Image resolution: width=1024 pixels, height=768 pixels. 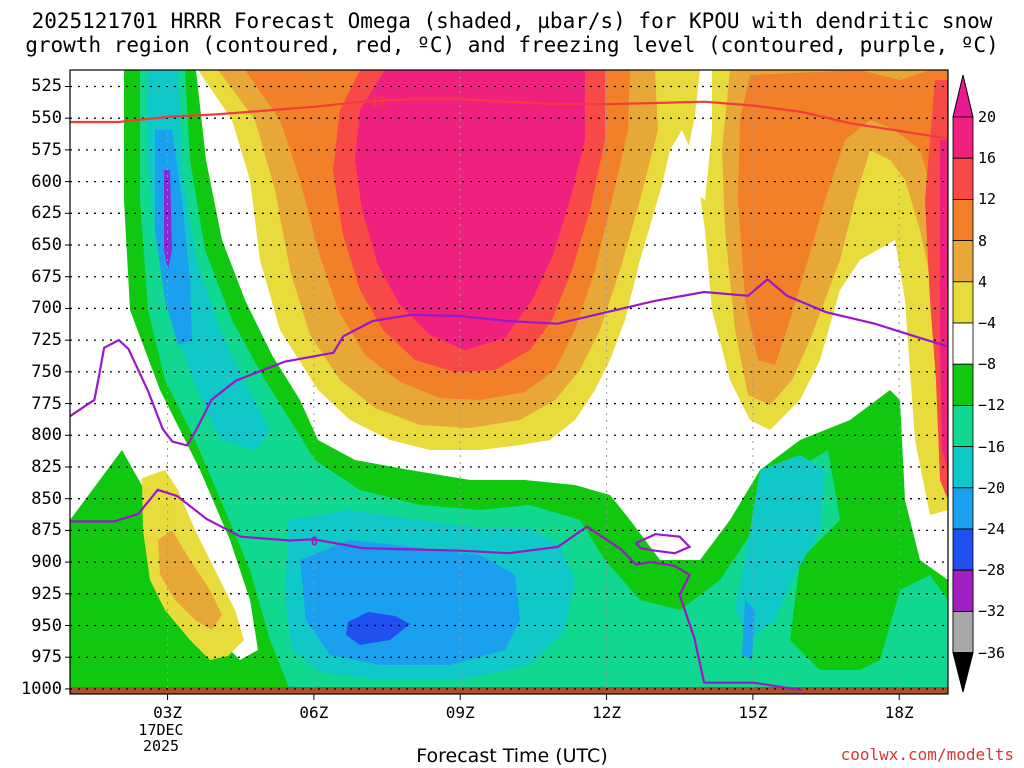 What do you see at coordinates (992, 405) in the screenshot?
I see `colorbar-label: −12` at bounding box center [992, 405].